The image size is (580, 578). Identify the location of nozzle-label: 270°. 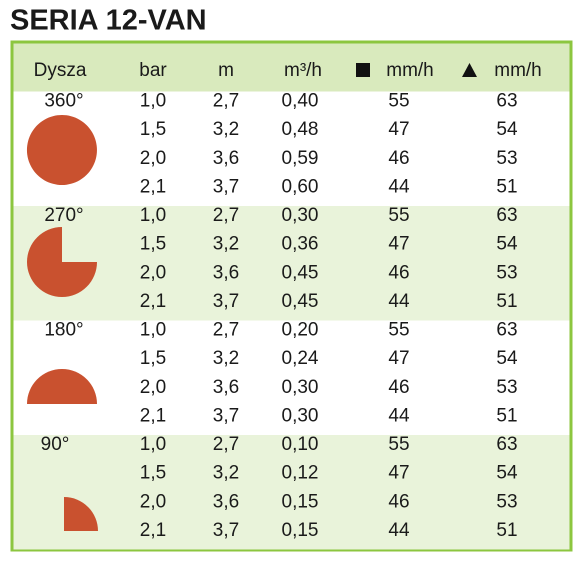
(63, 215).